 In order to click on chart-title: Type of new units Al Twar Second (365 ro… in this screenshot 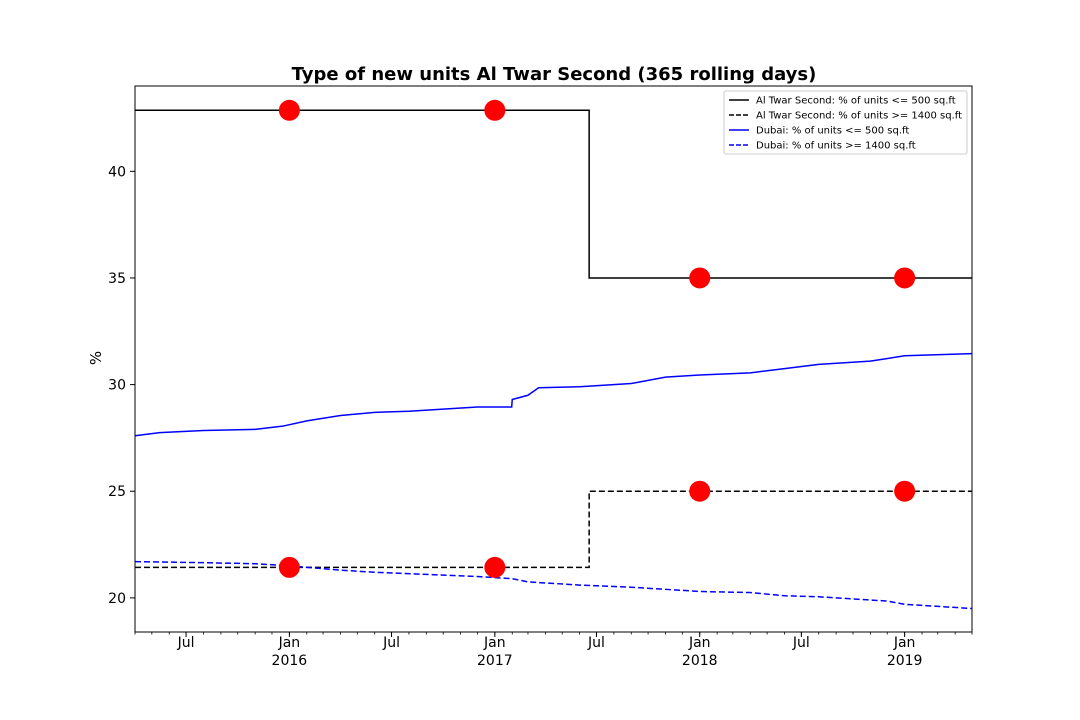, I will do `click(554, 74)`.